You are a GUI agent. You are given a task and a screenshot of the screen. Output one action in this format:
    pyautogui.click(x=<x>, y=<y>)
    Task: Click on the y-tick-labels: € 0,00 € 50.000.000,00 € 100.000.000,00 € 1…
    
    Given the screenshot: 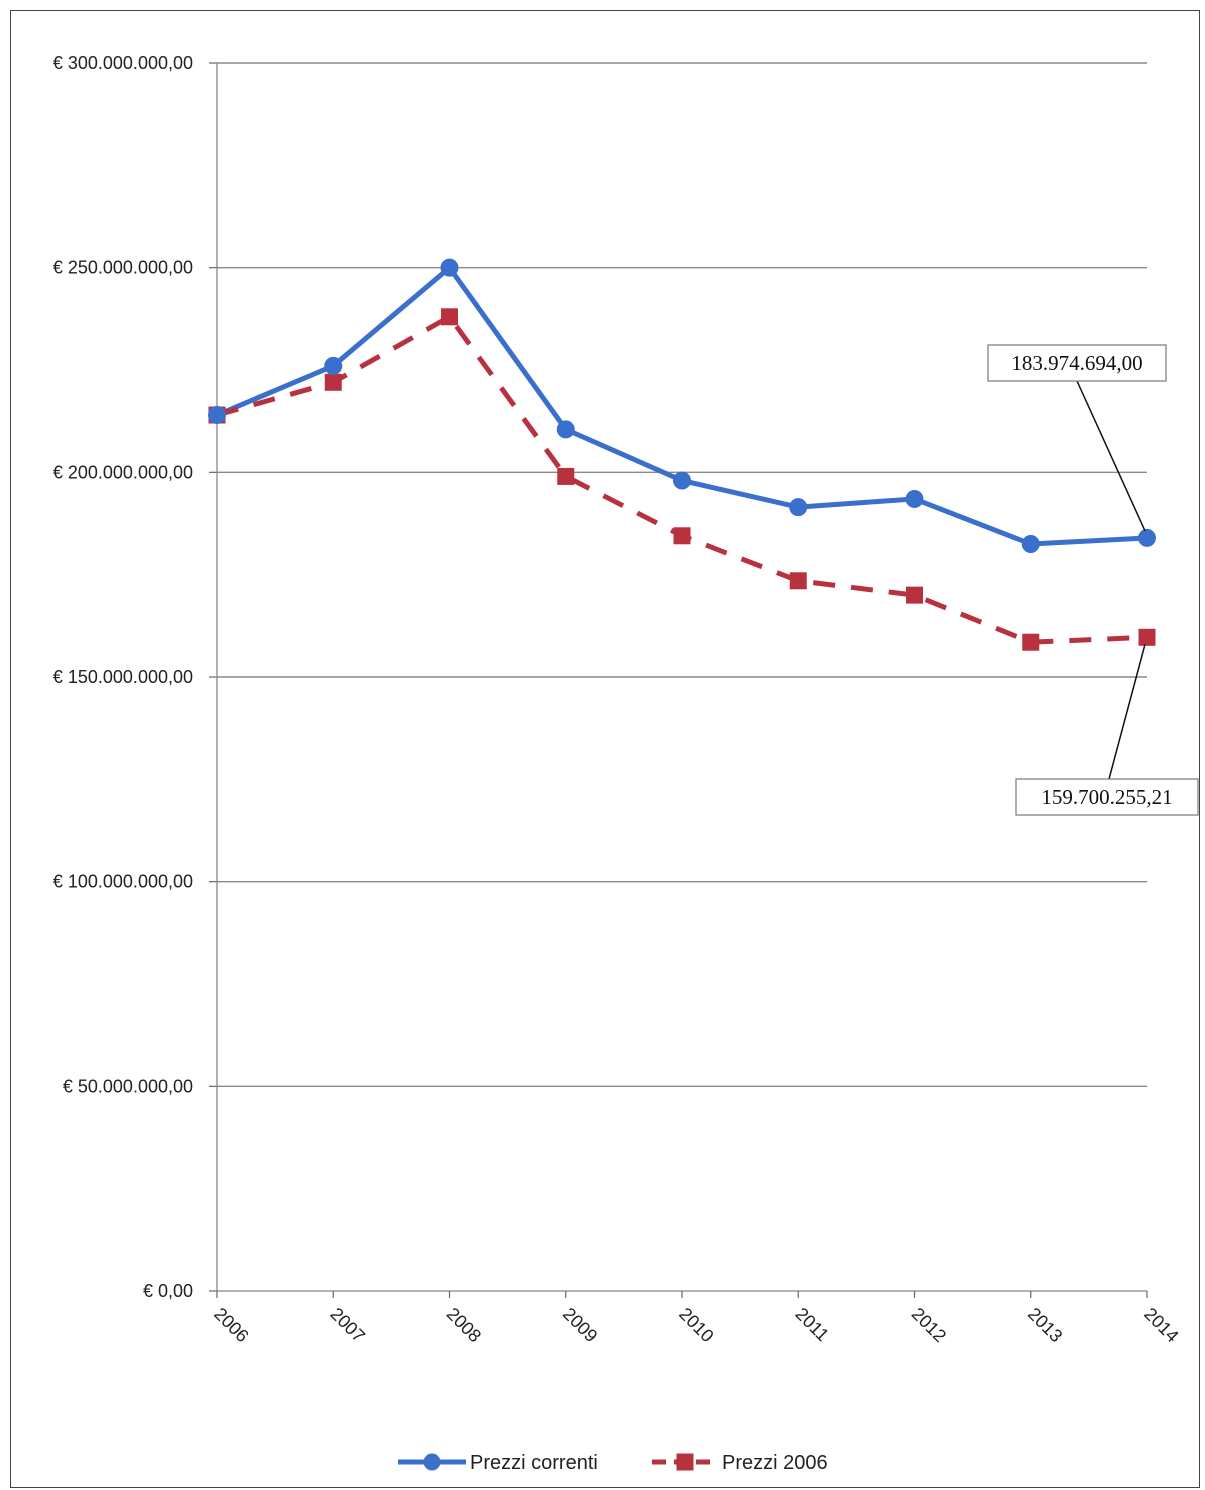 What is the action you would take?
    pyautogui.click(x=123, y=677)
    